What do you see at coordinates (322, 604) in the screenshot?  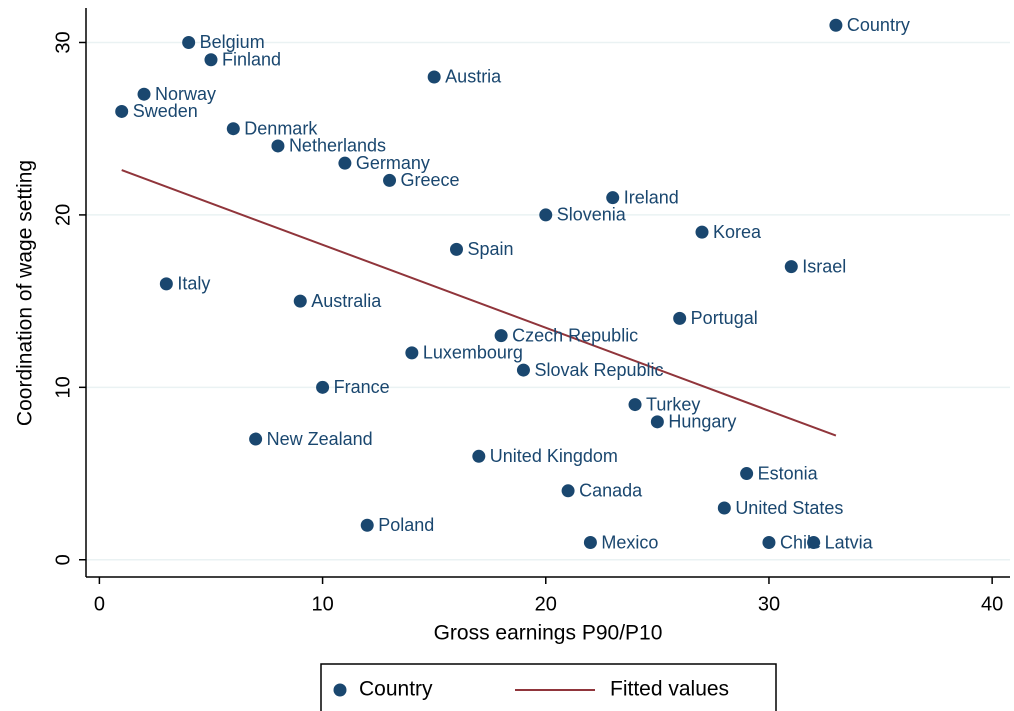 I see `x-tick-label: 10` at bounding box center [322, 604].